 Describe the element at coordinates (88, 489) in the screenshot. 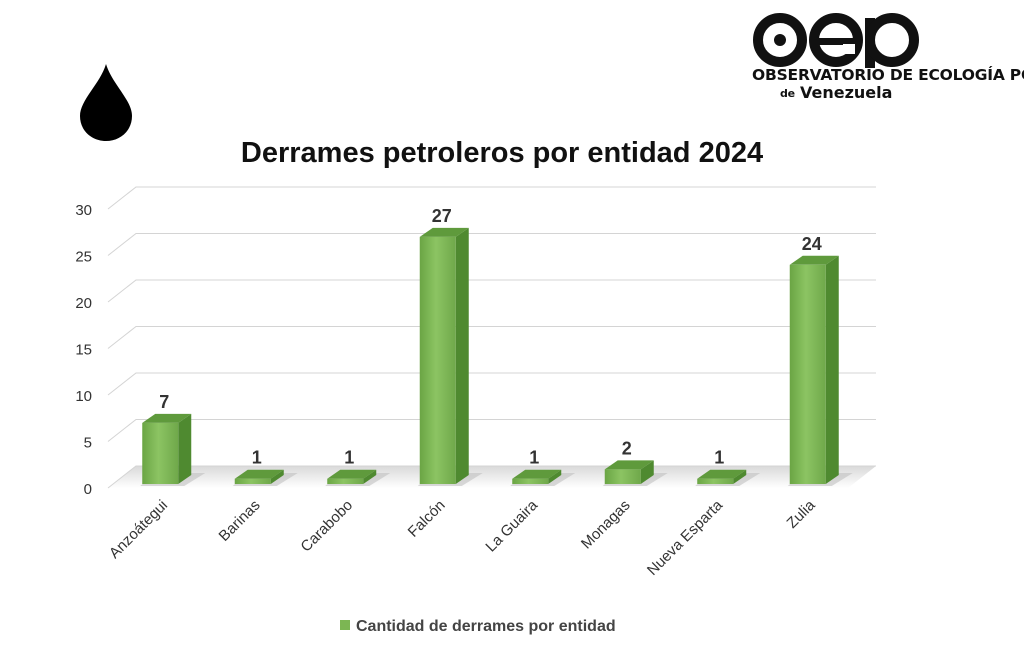

I see `y-tick-label: 0` at that location.